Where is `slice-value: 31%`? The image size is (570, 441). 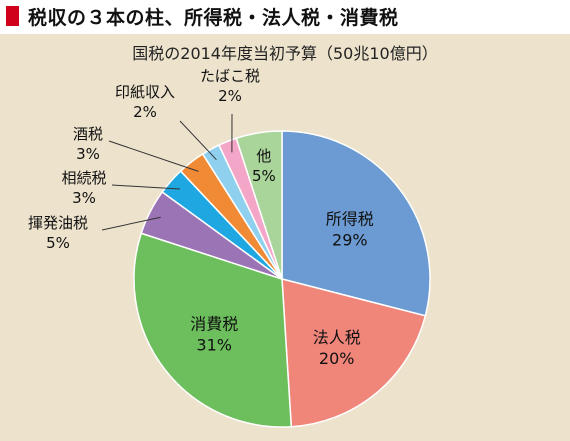 slice-value: 31% is located at coordinates (214, 345).